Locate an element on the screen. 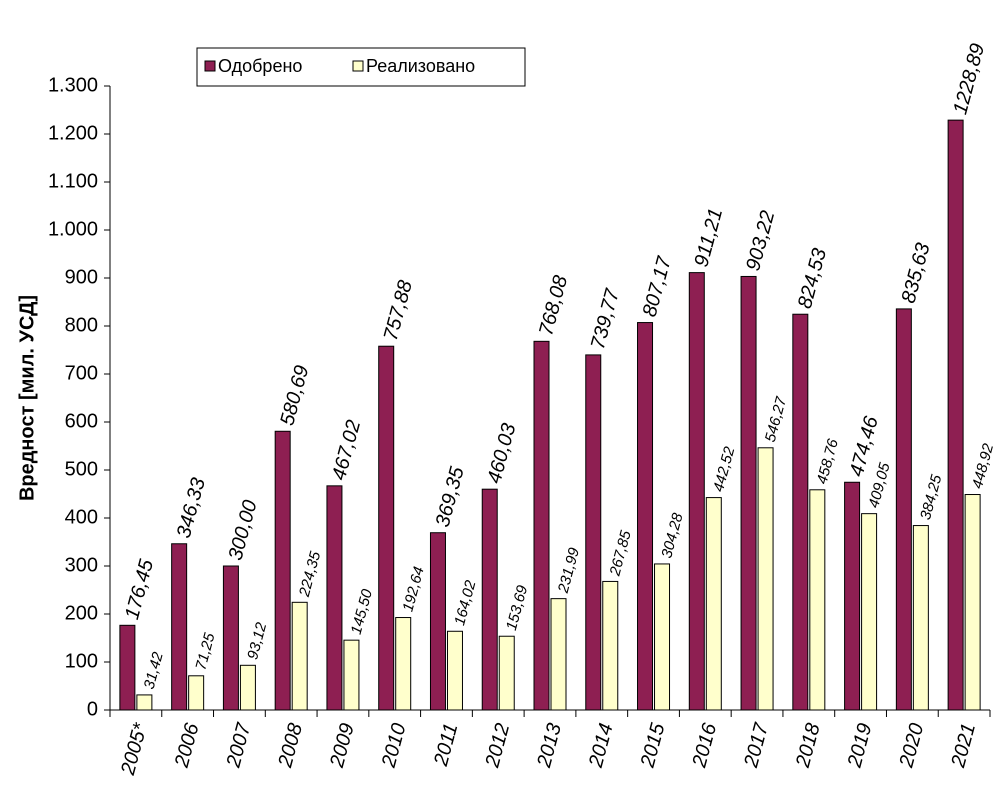 The height and width of the screenshot is (800, 993). x-tick-label: 2021 is located at coordinates (963, 746).